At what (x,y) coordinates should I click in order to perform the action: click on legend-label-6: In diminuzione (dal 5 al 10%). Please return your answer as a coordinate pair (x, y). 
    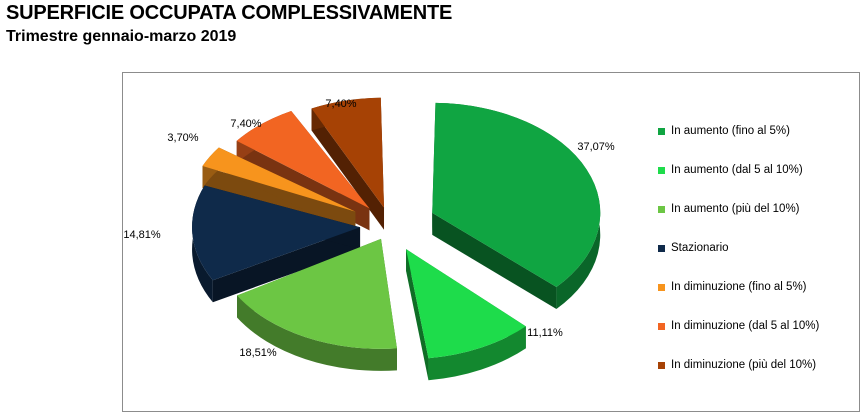
    Looking at the image, I should click on (745, 326).